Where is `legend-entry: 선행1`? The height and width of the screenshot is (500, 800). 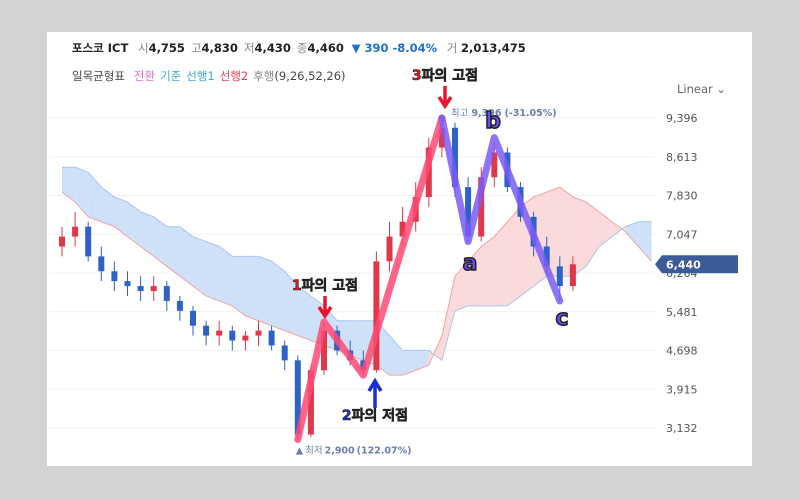
legend-entry: 선행1 is located at coordinates (200, 76).